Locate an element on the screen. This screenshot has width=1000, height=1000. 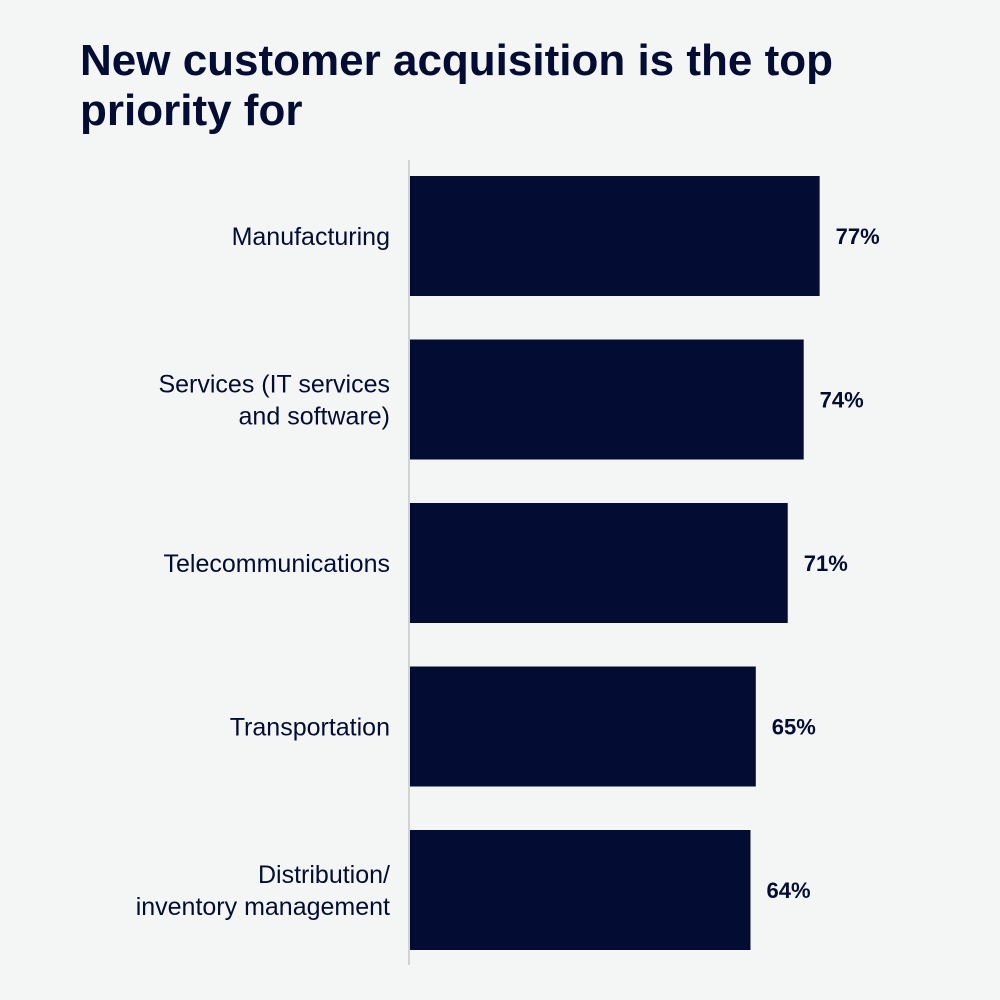
category-label-0: Manufacturing is located at coordinates (311, 237).